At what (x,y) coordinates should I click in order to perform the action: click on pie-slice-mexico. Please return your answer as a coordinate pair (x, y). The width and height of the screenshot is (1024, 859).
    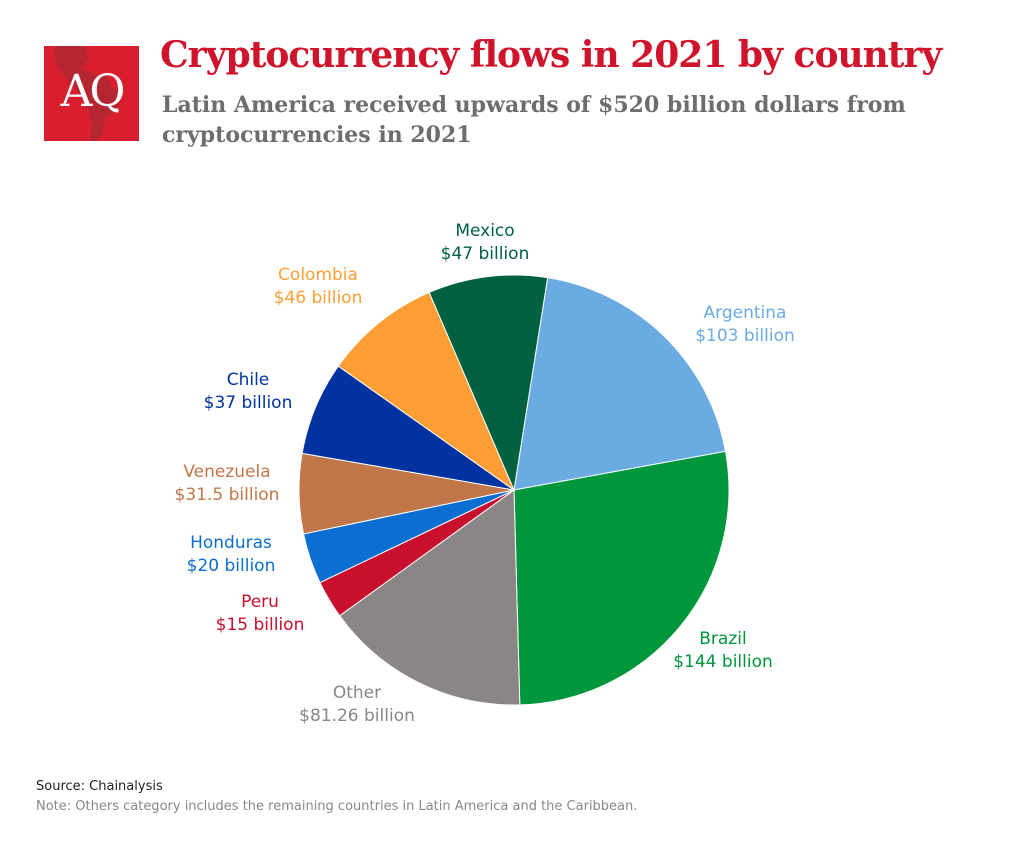
    Looking at the image, I should click on (488, 383).